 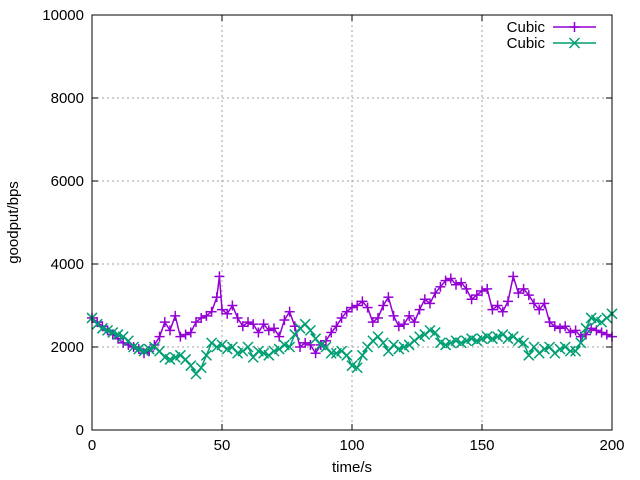 What do you see at coordinates (611, 445) in the screenshot?
I see `x-tick-label: 200` at bounding box center [611, 445].